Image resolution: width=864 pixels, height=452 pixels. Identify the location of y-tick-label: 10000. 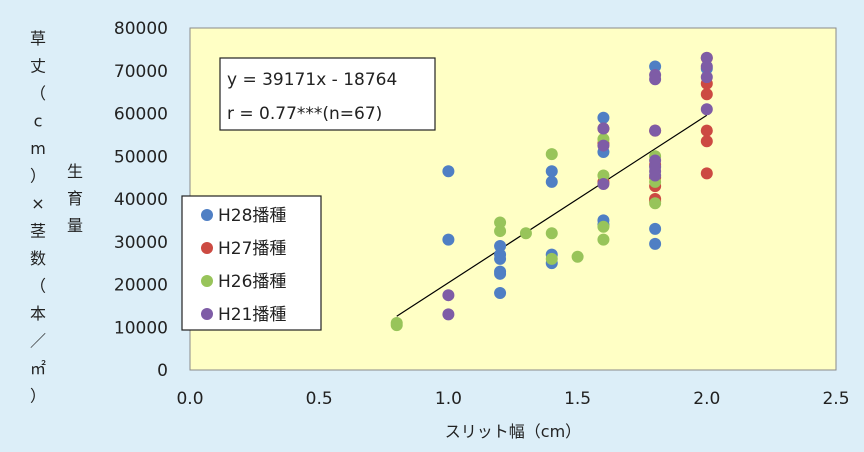
(141, 328).